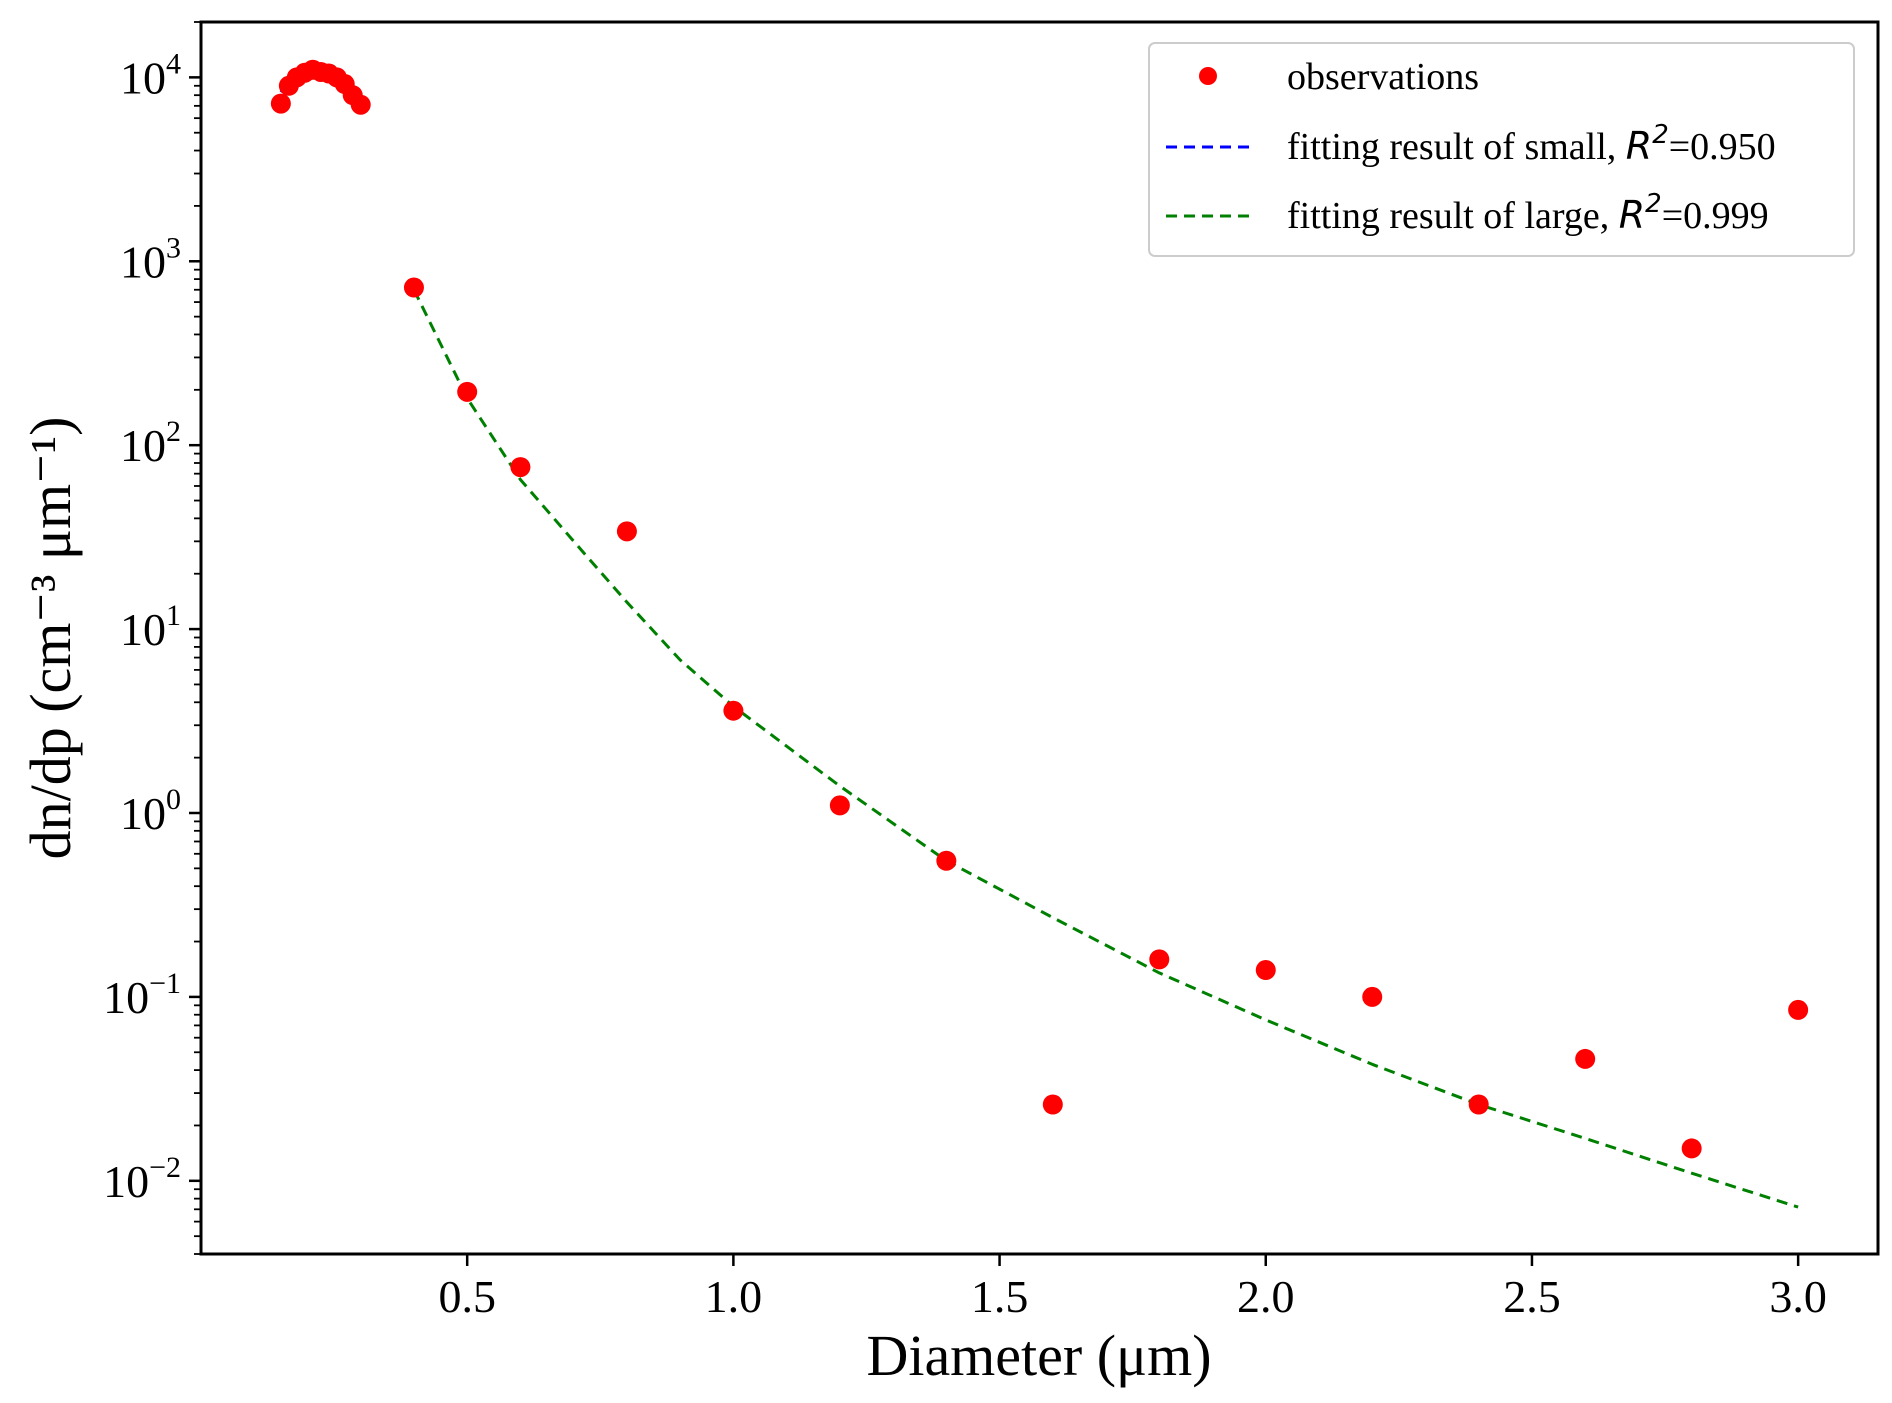  Describe the element at coordinates (197, 638) in the screenshot. I see `y-minor-ticks` at that location.